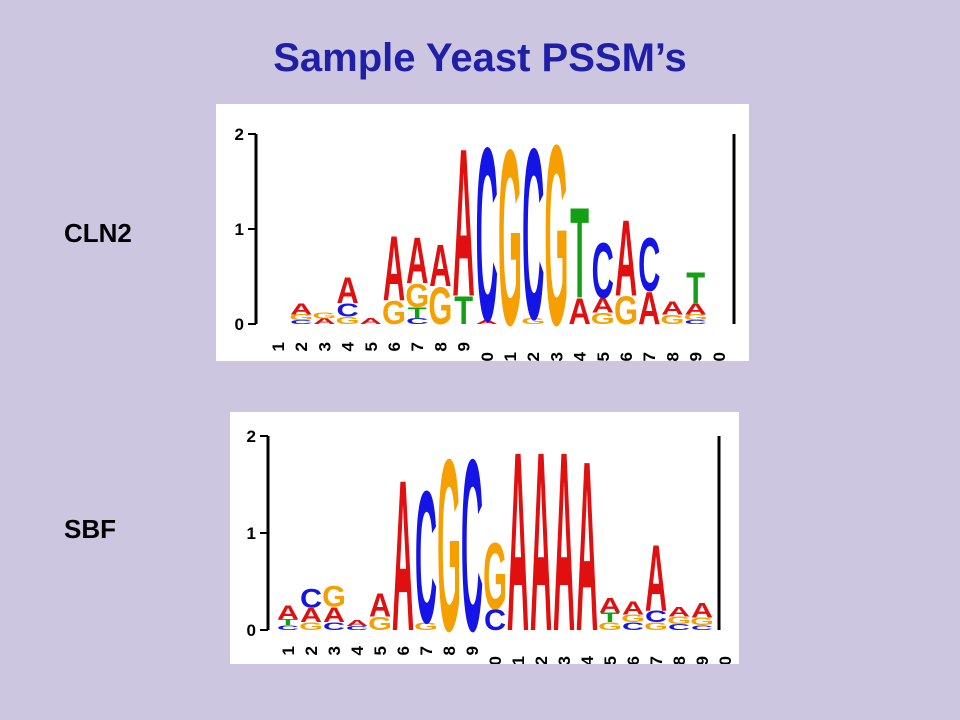  I want to click on y-tick-label: 2, so click(239, 134).